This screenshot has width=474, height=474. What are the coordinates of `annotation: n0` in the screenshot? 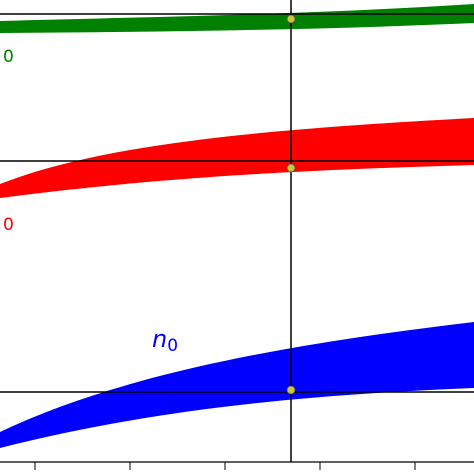 It's located at (165, 340).